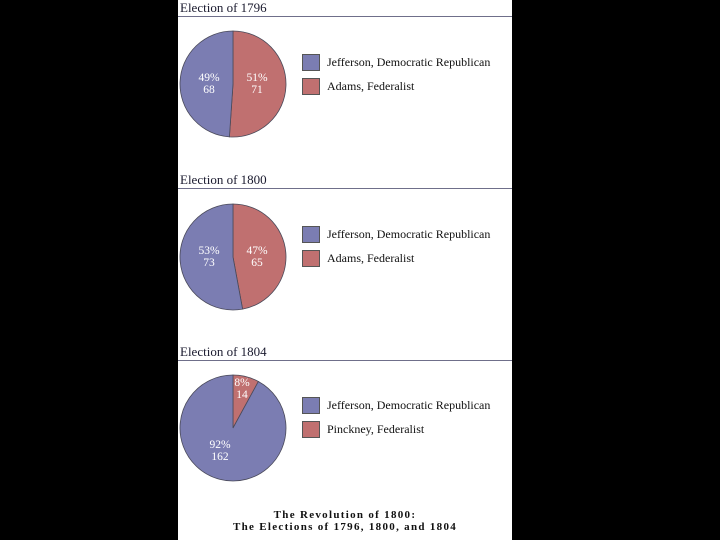 Image resolution: width=720 pixels, height=540 pixels. What do you see at coordinates (220, 457) in the screenshot?
I see `chart-3-slice-votes: 162` at bounding box center [220, 457].